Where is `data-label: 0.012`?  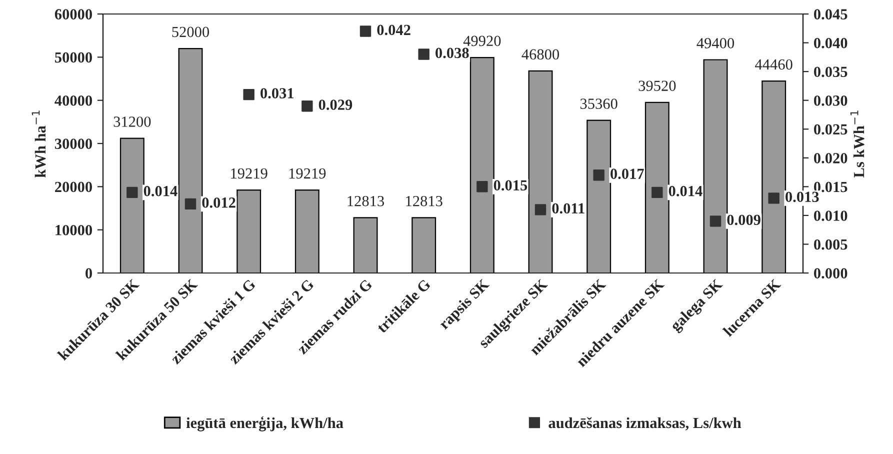
data-label: 0.012 is located at coordinates (219, 202).